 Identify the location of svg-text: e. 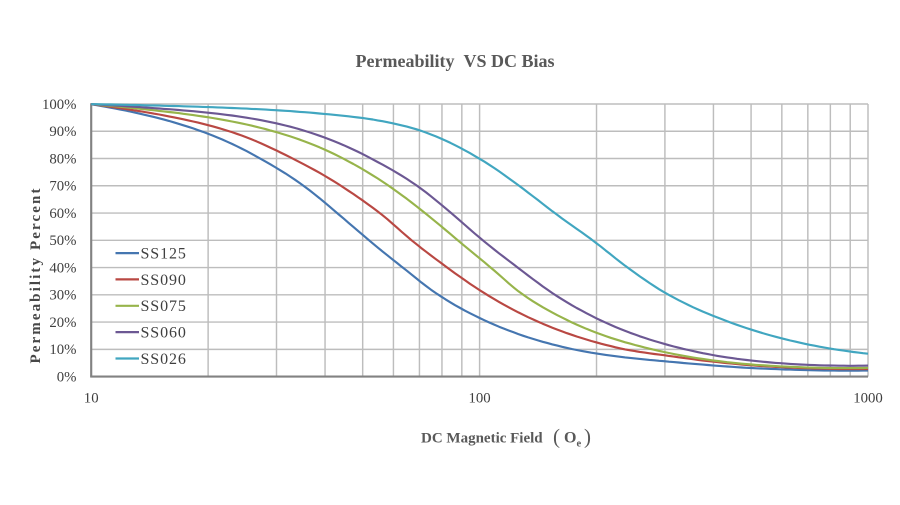
(579, 444).